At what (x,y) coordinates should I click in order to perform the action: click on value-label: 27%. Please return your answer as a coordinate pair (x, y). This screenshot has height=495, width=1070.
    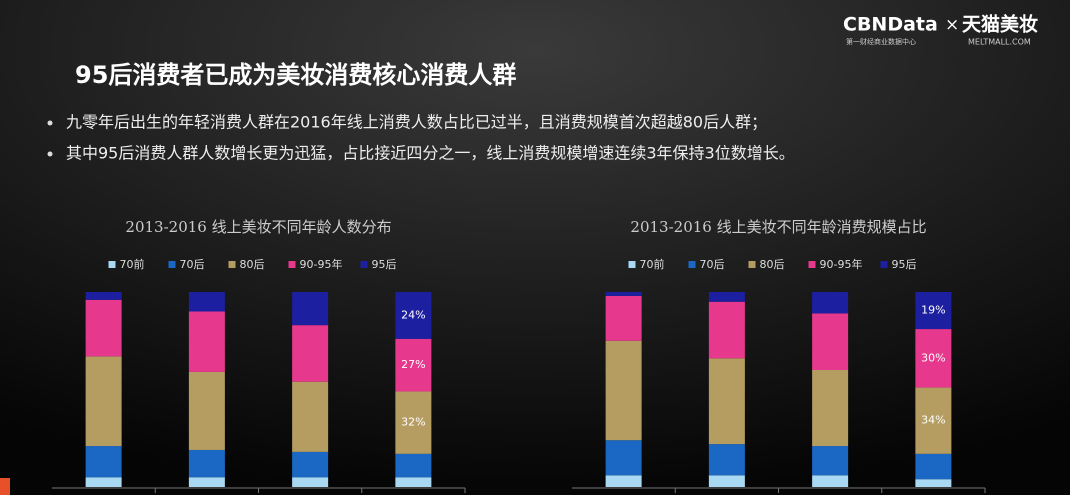
    Looking at the image, I should click on (413, 364).